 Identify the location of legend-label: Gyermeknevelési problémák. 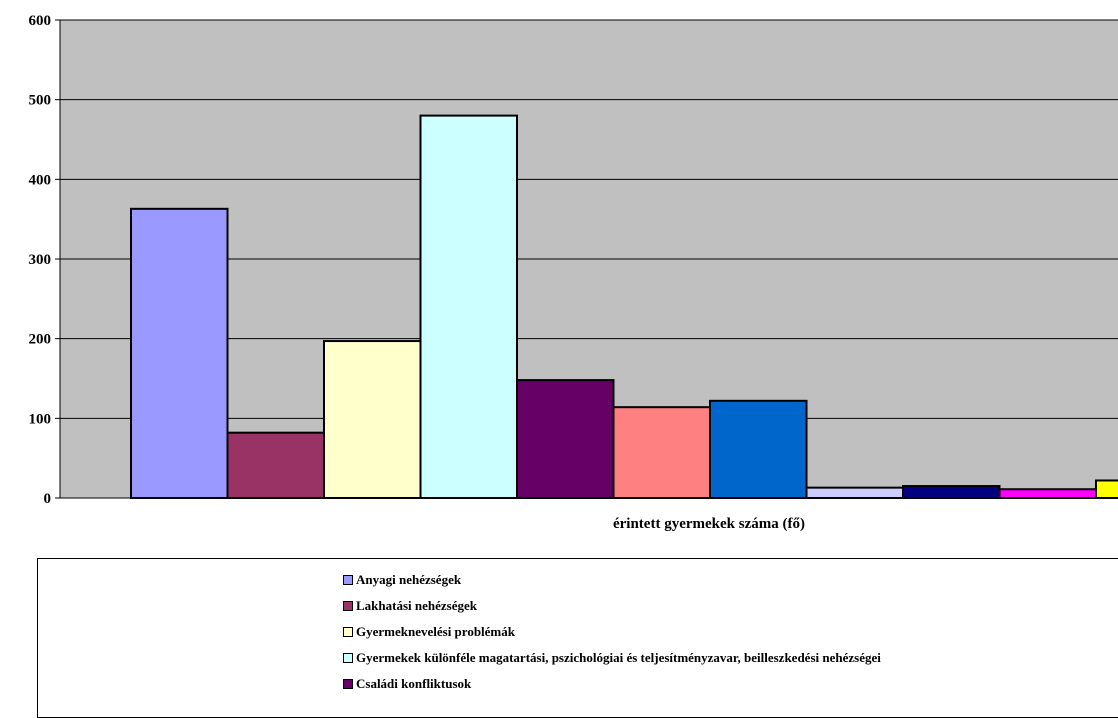
(435, 632).